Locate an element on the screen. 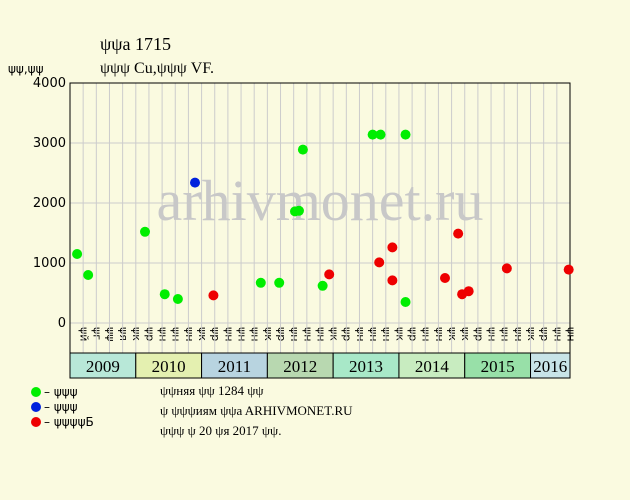 This screenshot has height=500, width=630. legend-label: – ψψψψБ is located at coordinates (69, 422).